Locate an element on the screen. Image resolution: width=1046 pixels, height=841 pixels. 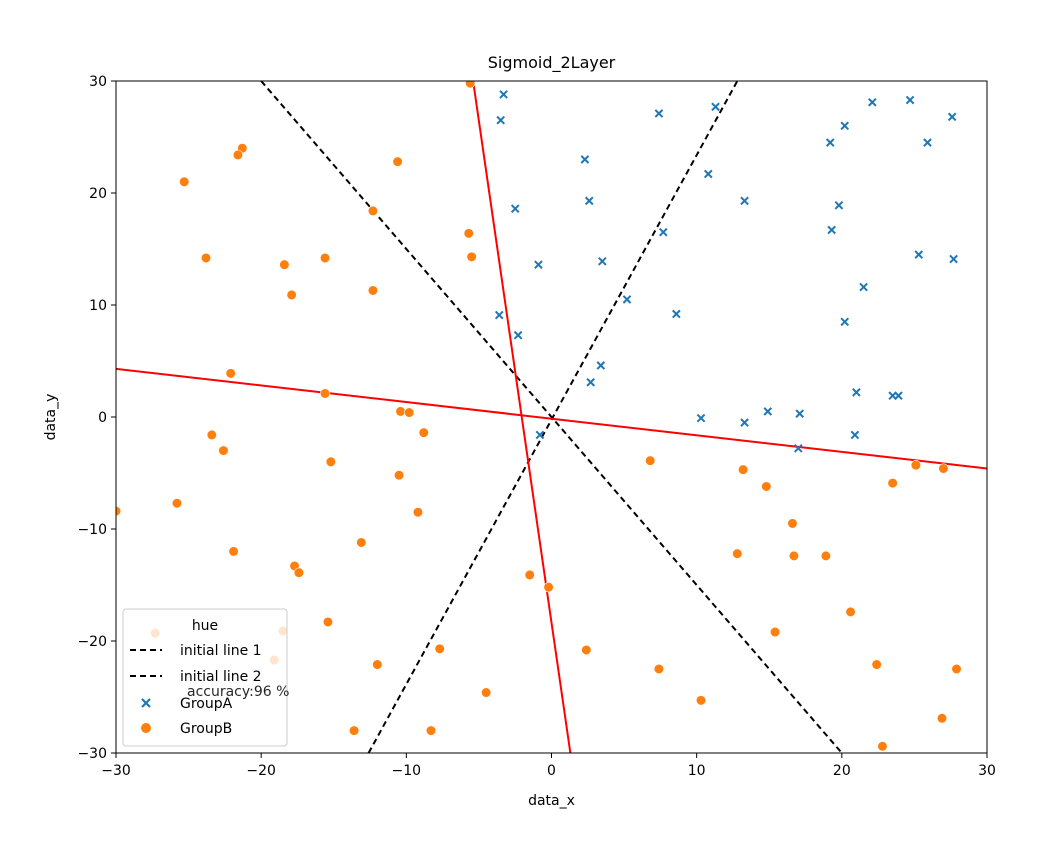
y-axis-label: data_y is located at coordinates (51, 417).